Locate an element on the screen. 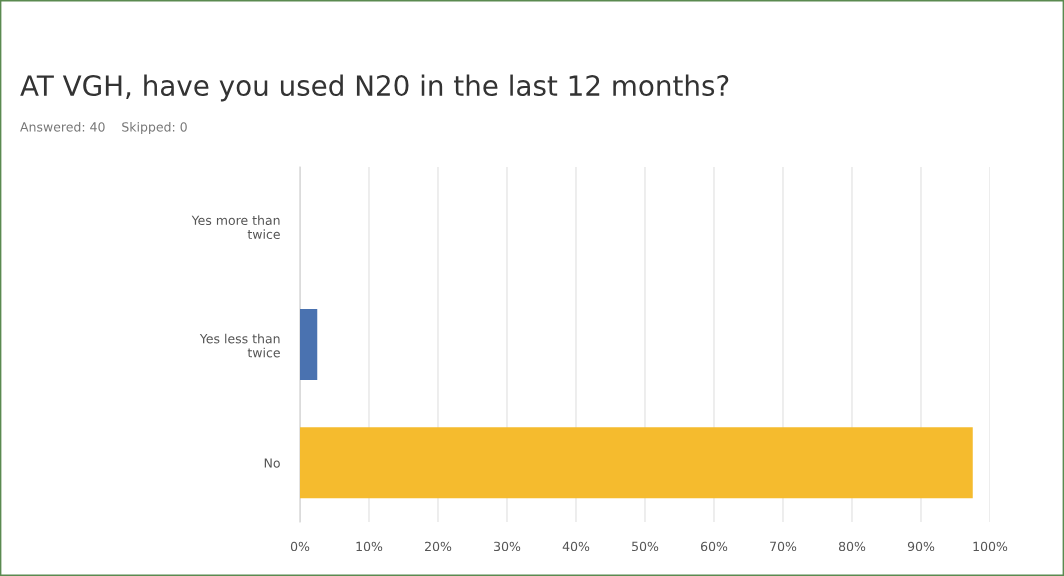 This screenshot has width=1064, height=576. x-tick-label: 30% is located at coordinates (507, 546).